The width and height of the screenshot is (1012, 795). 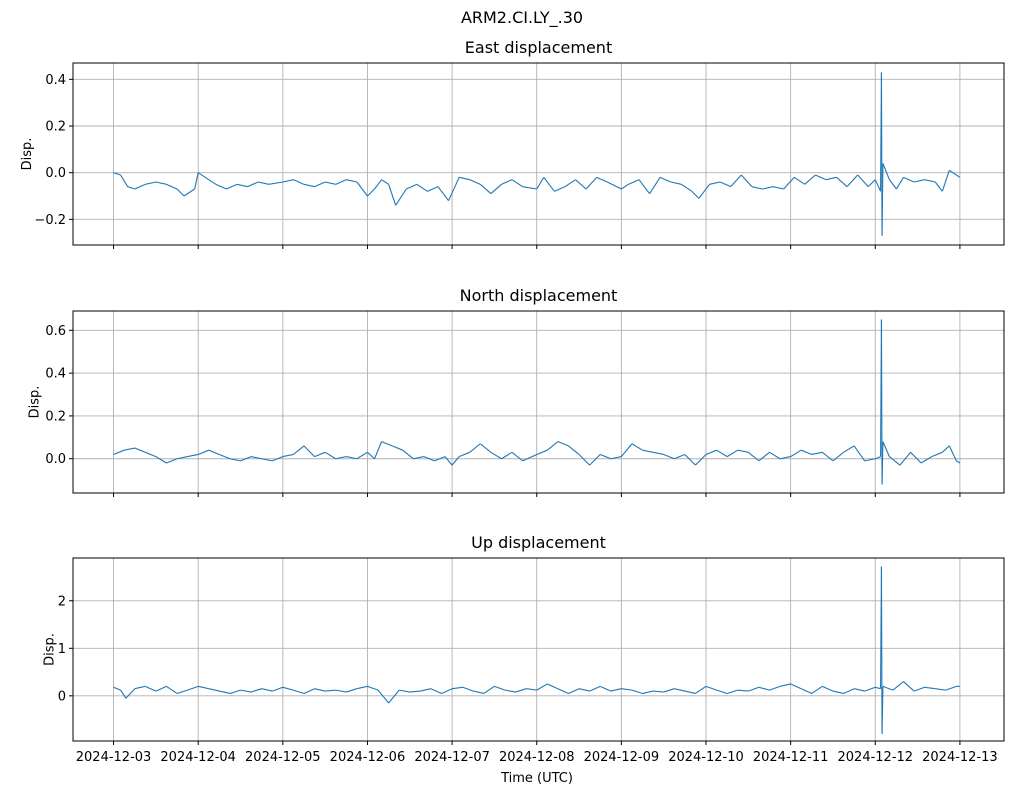 What do you see at coordinates (62, 601) in the screenshot?
I see `y-tick-label: 2` at bounding box center [62, 601].